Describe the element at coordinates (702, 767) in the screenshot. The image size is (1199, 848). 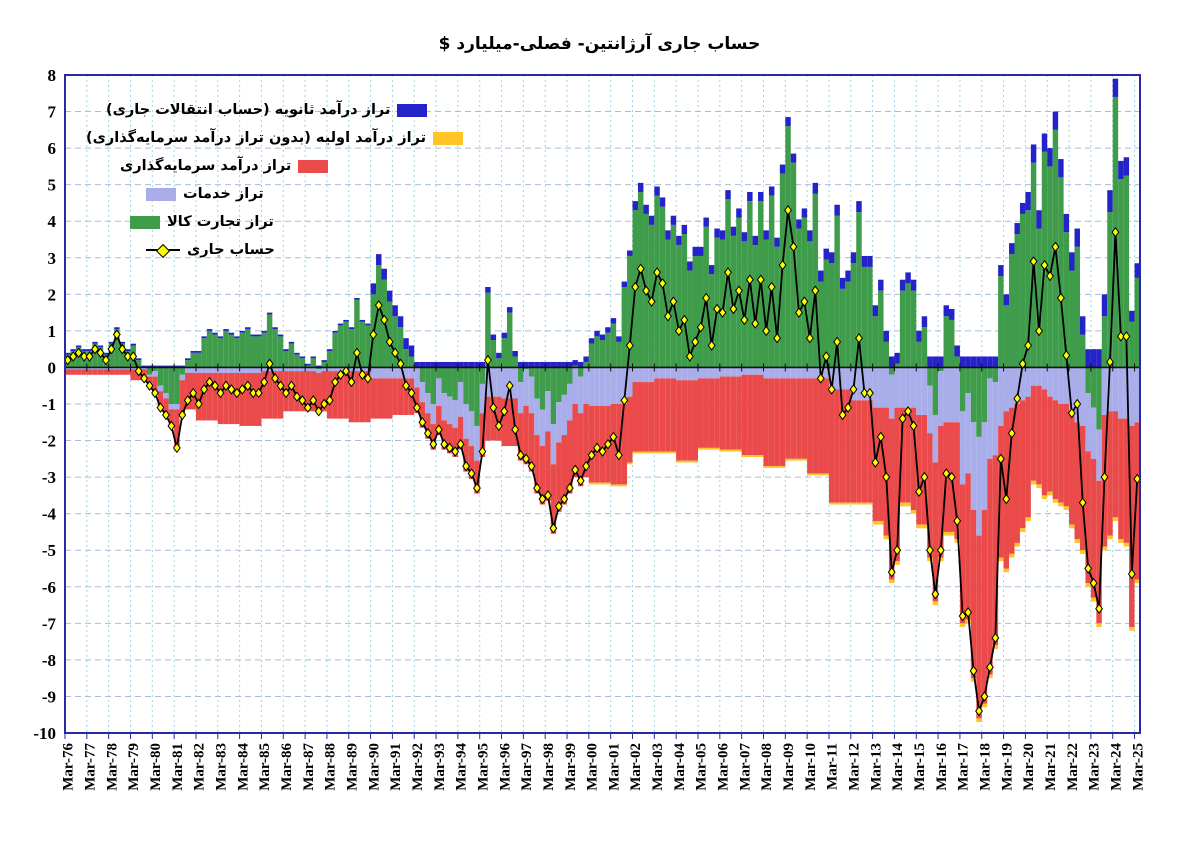
I see `svg-text: Mar-05` at that location.